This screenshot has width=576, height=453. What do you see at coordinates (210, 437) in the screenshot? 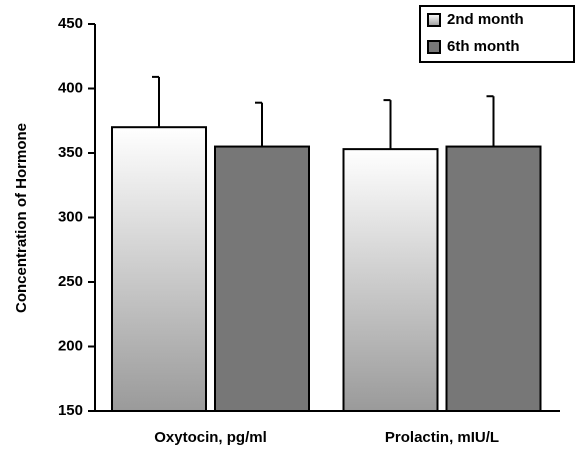
I see `x-tick-label: Oxytocin, pg/ml` at bounding box center [210, 437].